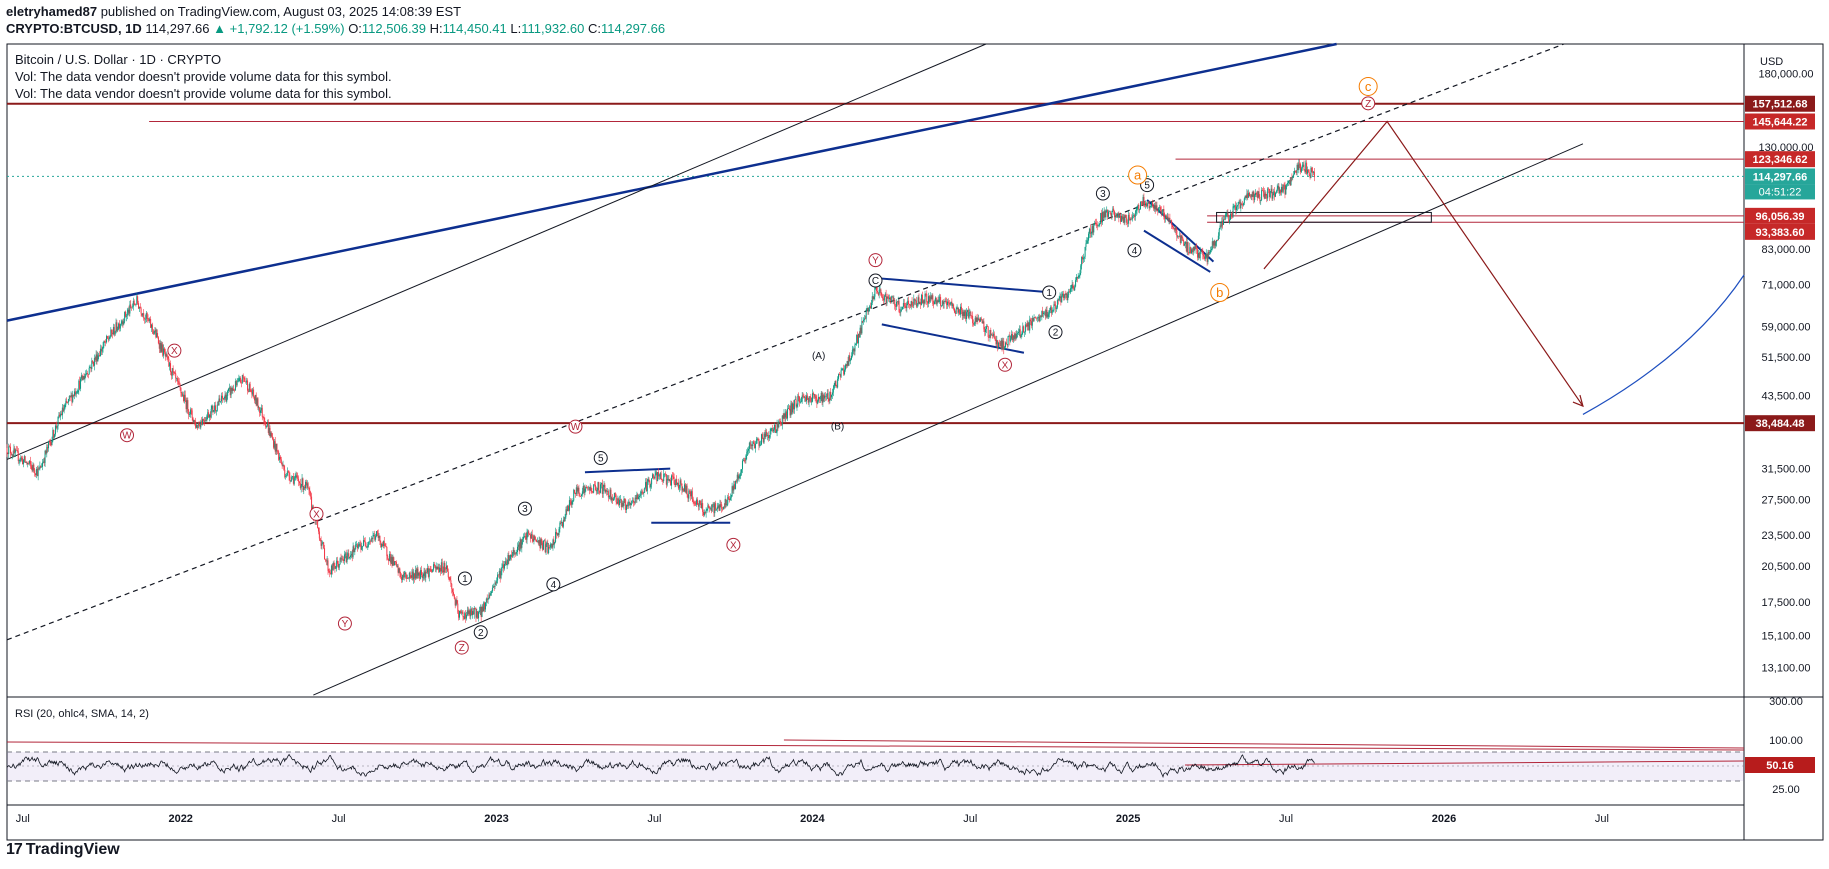 The height and width of the screenshot is (869, 1829). I want to click on elliott-label-text: 3, so click(525, 509).